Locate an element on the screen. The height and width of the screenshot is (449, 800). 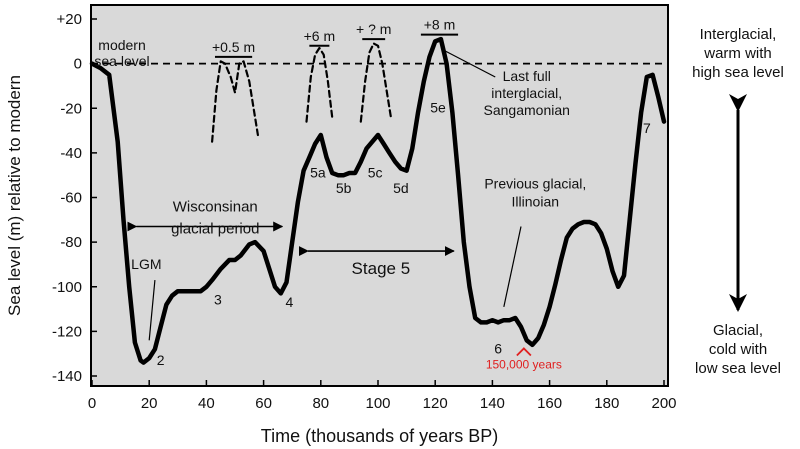
x-tick-label-40: 40 is located at coordinates (206, 403).